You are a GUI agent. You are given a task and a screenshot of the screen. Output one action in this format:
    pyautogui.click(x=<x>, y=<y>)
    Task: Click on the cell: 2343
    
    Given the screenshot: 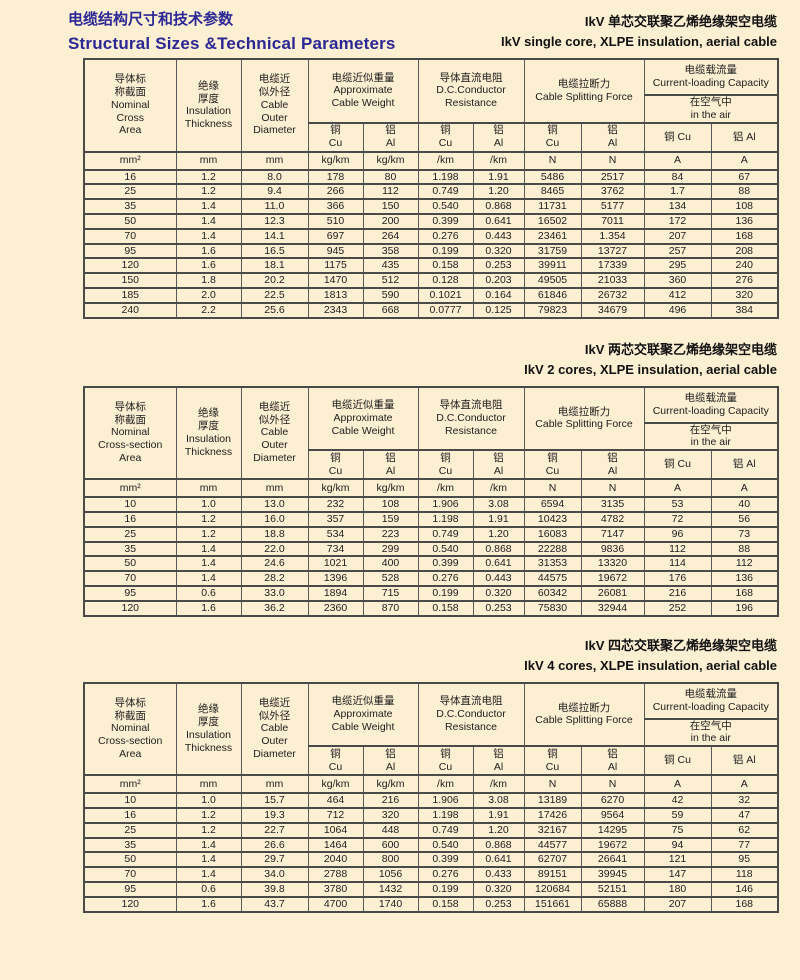 What is the action you would take?
    pyautogui.click(x=335, y=310)
    